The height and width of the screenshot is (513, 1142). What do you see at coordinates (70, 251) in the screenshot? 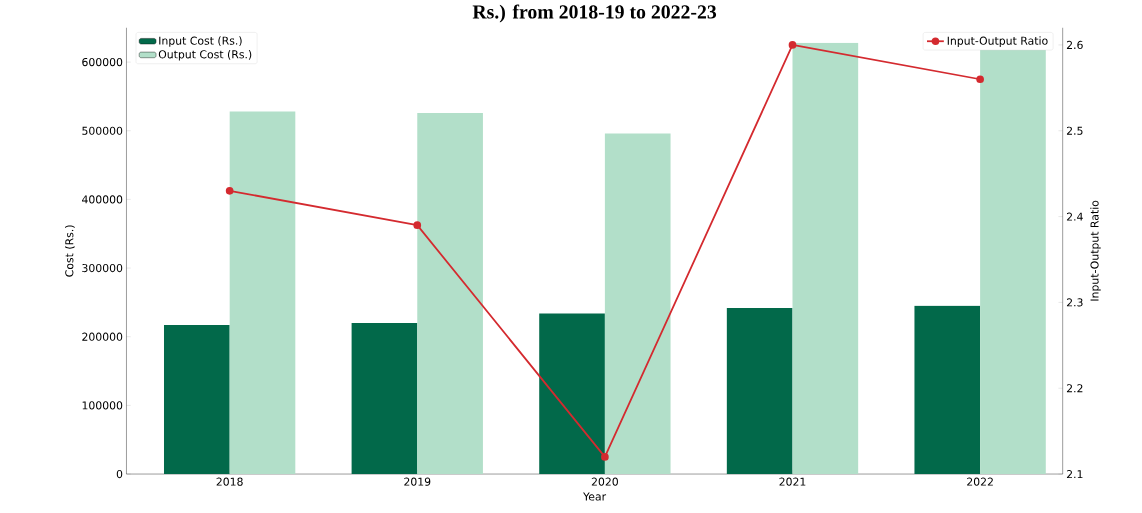
I see `y-axis-title: Cost (Rs.)` at bounding box center [70, 251].